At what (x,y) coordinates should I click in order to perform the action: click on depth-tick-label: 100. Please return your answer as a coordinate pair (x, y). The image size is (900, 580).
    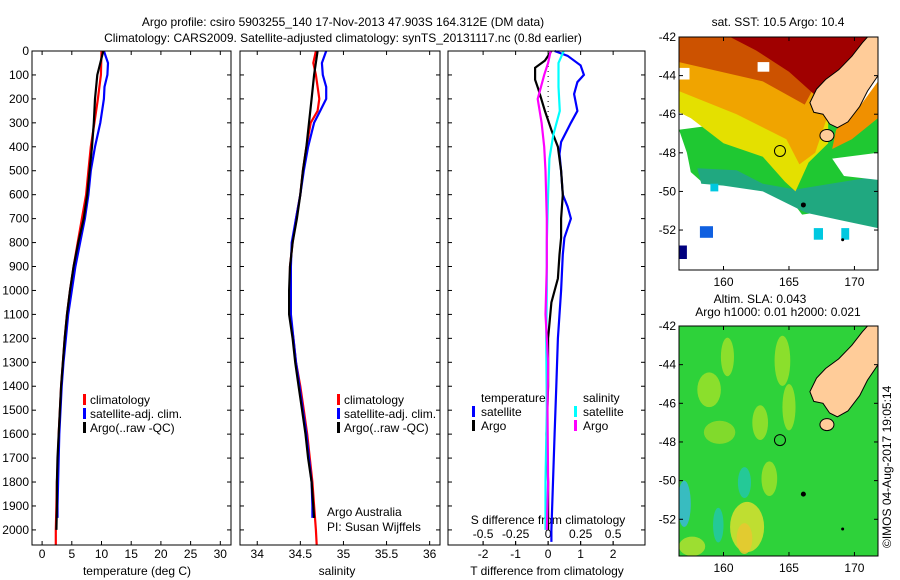
    Looking at the image, I should click on (19, 75).